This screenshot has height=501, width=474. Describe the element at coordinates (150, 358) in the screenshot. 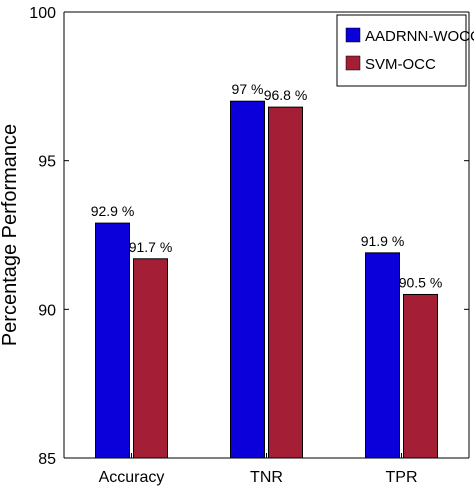

I see `bar-svm-occ-accuracy` at that location.